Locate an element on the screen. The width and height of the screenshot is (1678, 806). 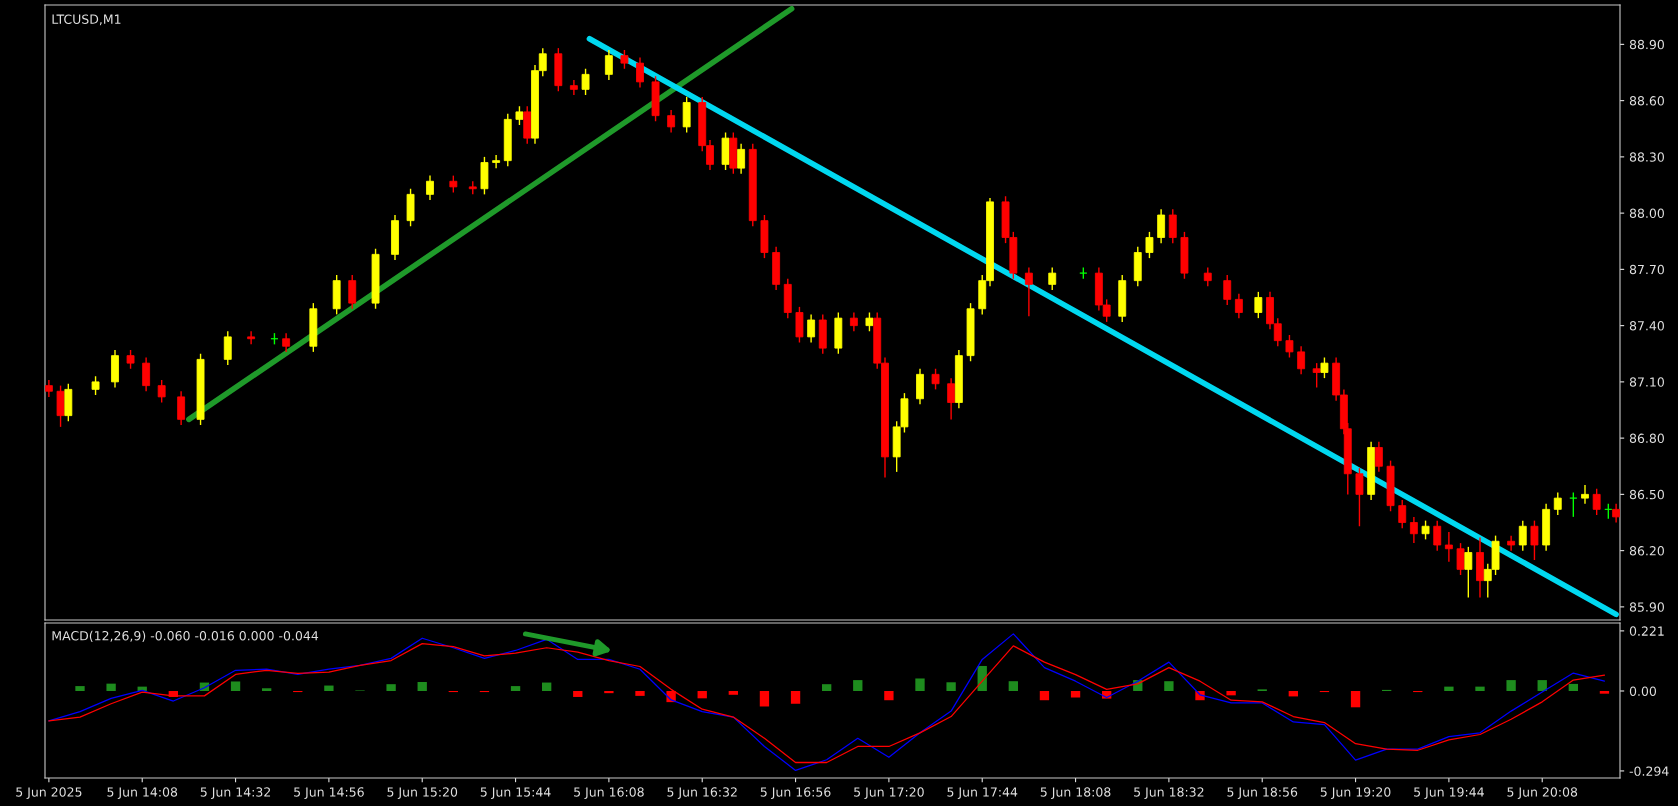
y-tick-label: 88.30 is located at coordinates (1646, 157).